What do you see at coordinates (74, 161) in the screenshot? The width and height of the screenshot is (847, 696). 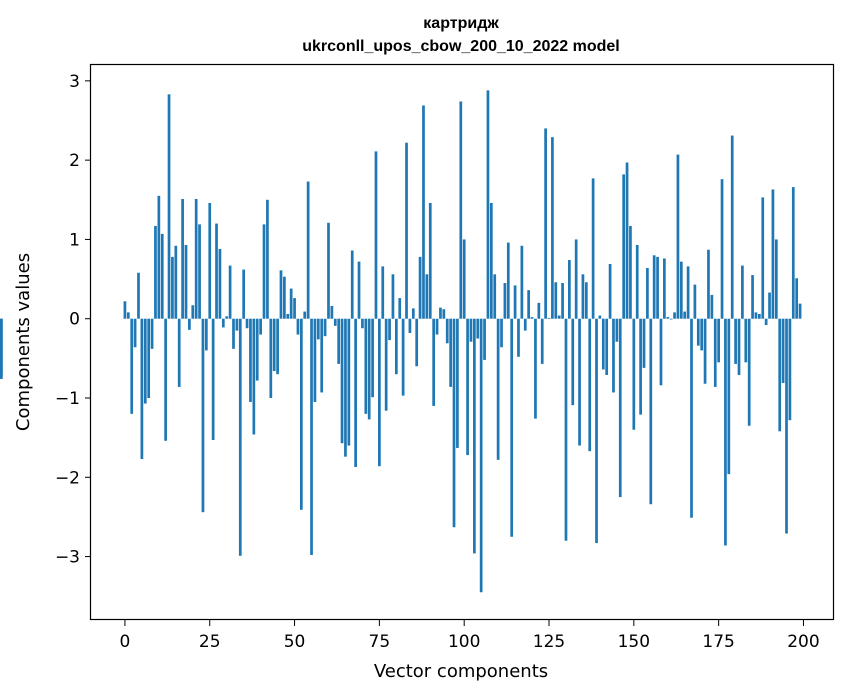 I see `y-tick-label: 2` at bounding box center [74, 161].